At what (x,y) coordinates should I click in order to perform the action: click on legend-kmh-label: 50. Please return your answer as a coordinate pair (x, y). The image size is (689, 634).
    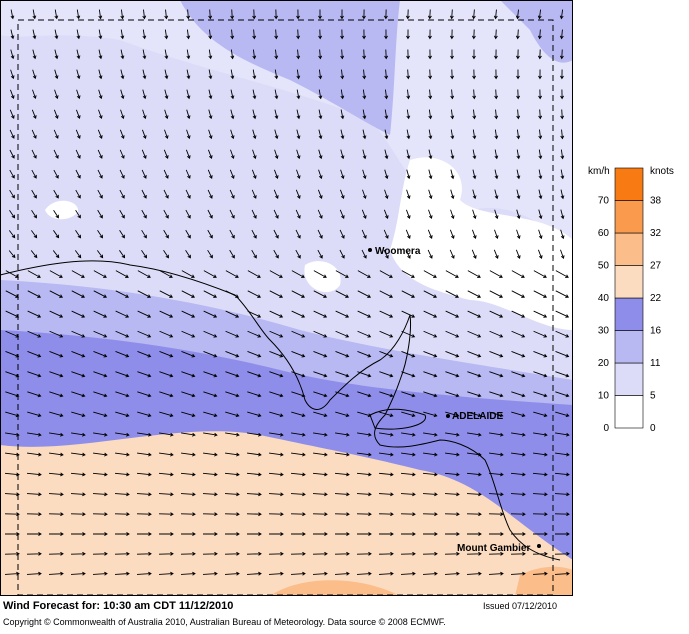
    Looking at the image, I should click on (604, 266).